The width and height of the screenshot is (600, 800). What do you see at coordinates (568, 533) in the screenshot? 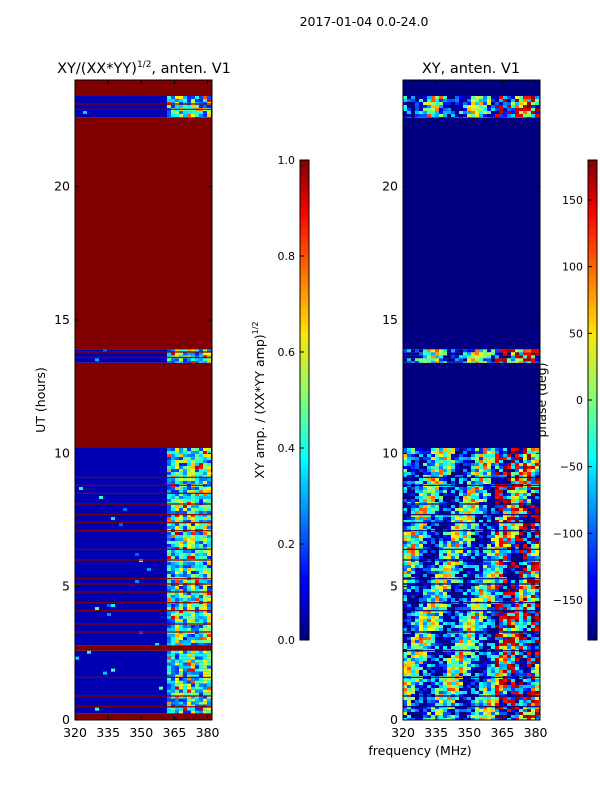
I see `colorbar-tick-label: −100` at bounding box center [568, 533].